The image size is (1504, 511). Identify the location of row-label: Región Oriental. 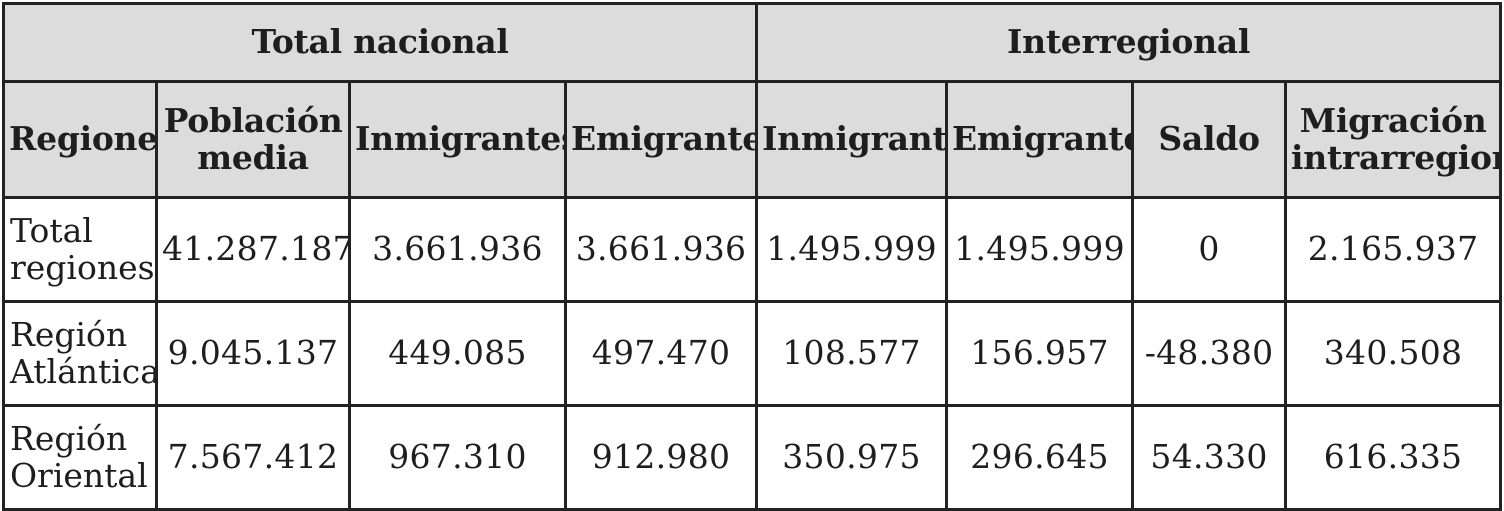
(80, 457).